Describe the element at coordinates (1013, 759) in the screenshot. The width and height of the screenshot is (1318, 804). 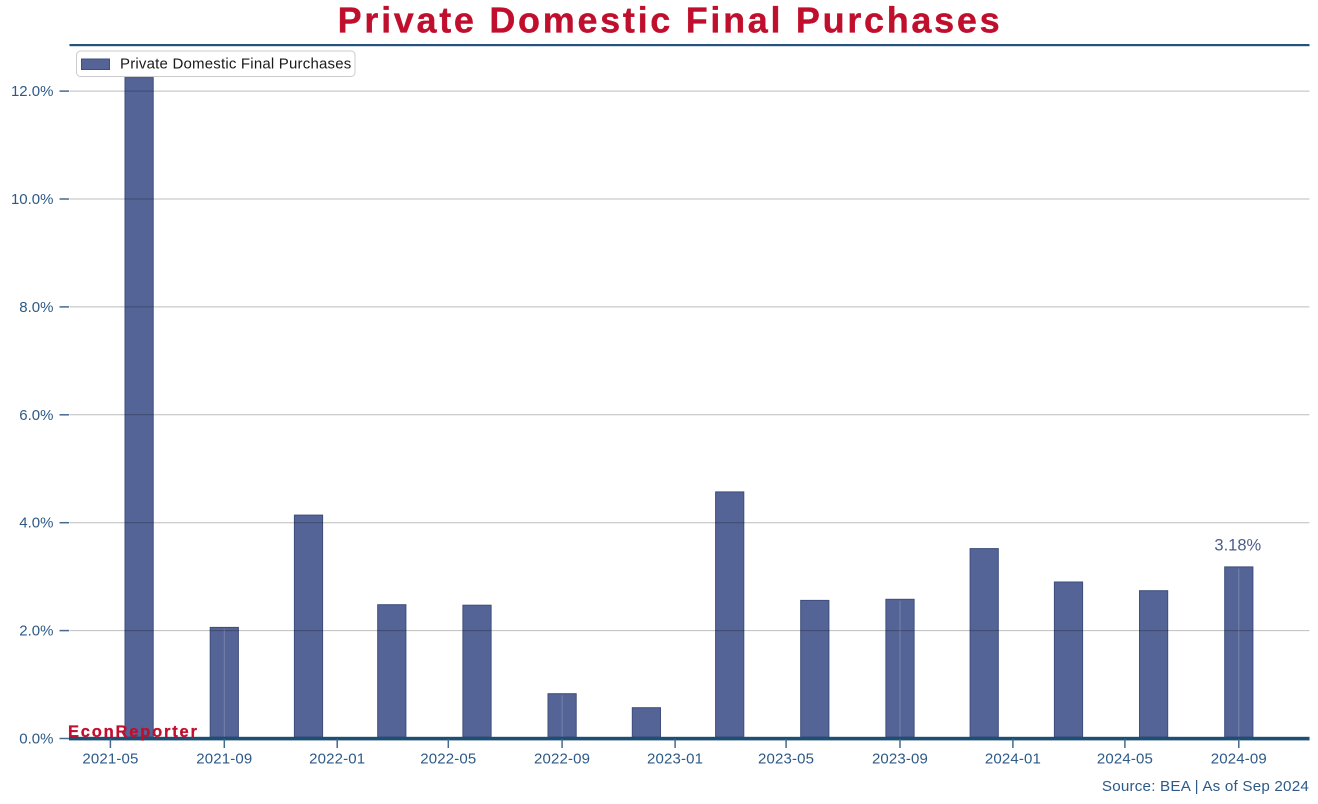
I see `svg-text: 2024-01` at that location.